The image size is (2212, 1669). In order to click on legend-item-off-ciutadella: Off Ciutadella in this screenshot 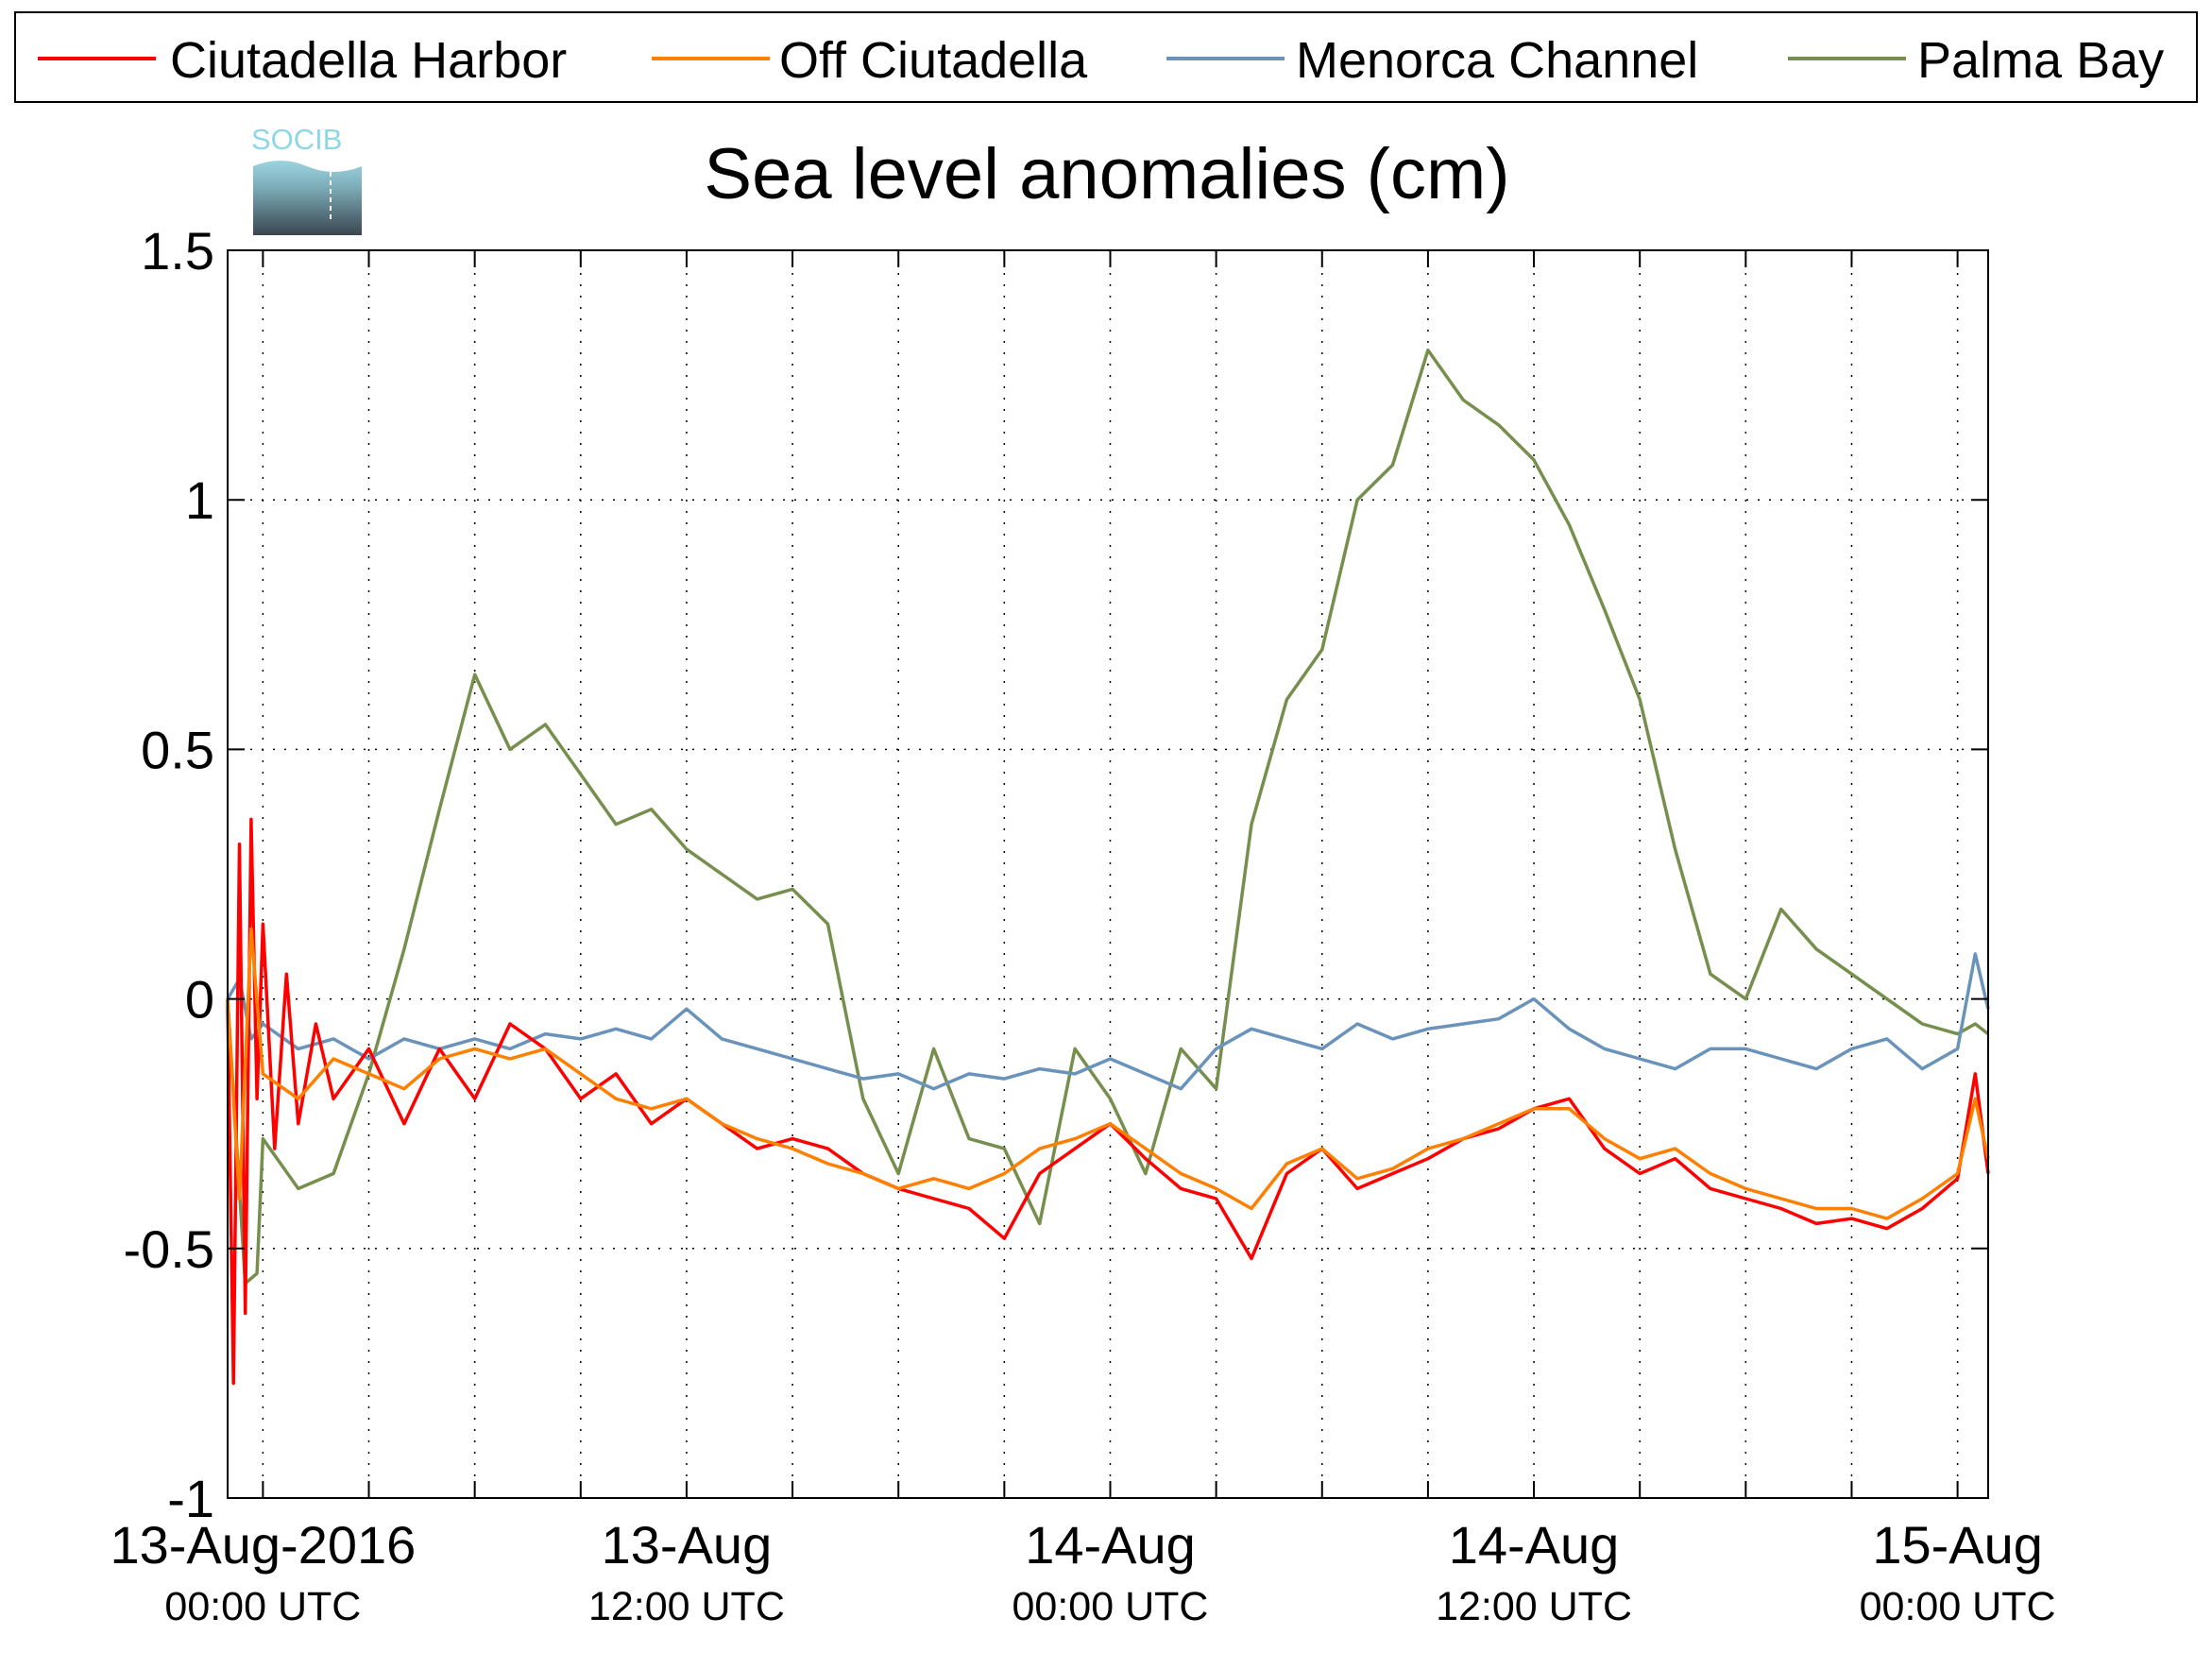, I will do `click(870, 60)`.